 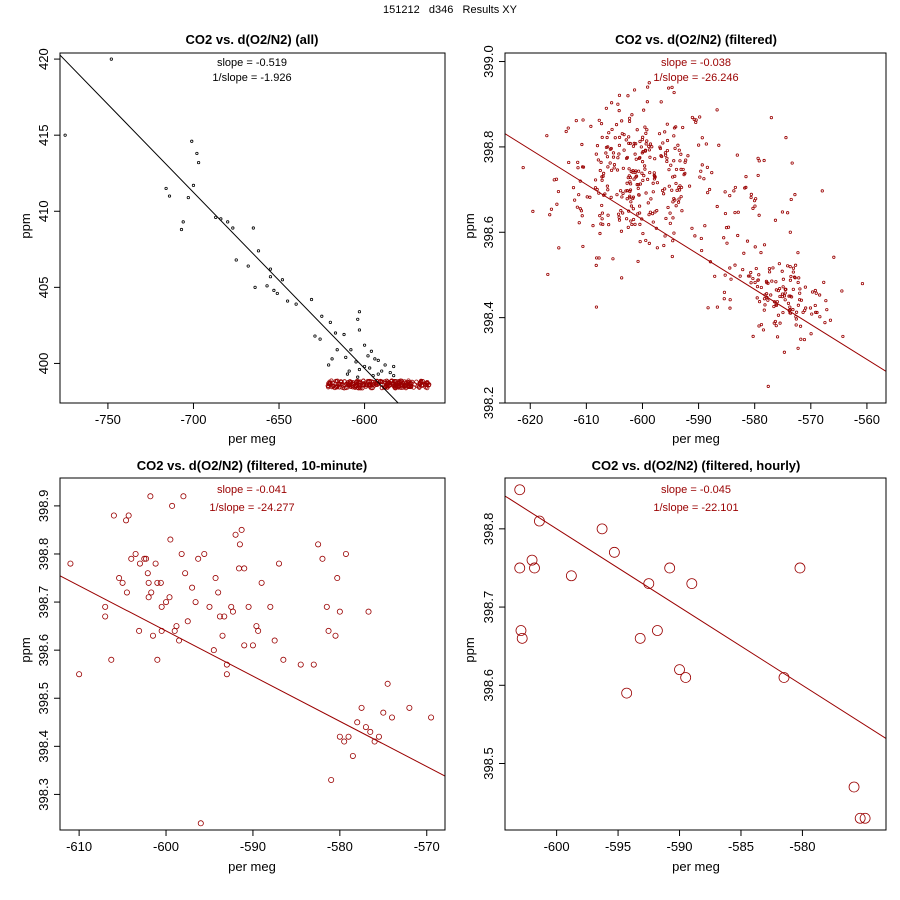 What do you see at coordinates (696, 39) in the screenshot?
I see `chart-title: CO2 vs. d(O2/N2) (filtered)` at bounding box center [696, 39].